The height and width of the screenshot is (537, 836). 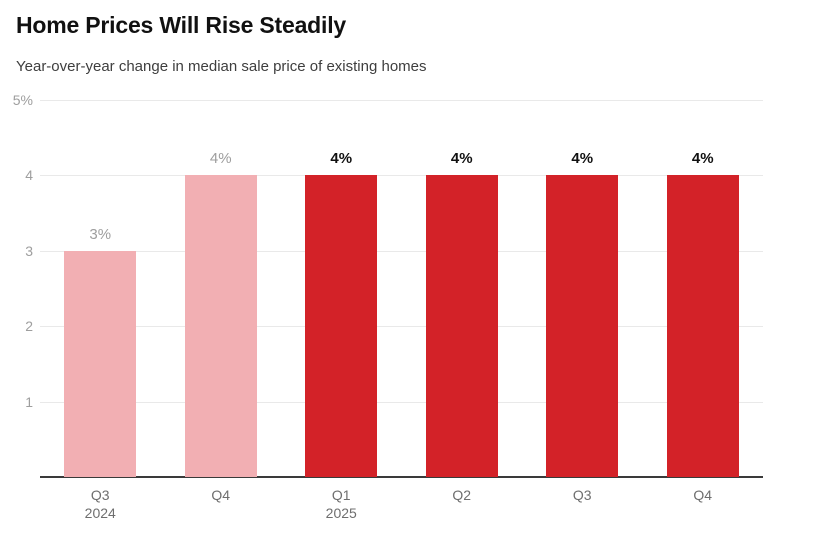 I want to click on quarter-label: Q1, so click(x=341, y=495).